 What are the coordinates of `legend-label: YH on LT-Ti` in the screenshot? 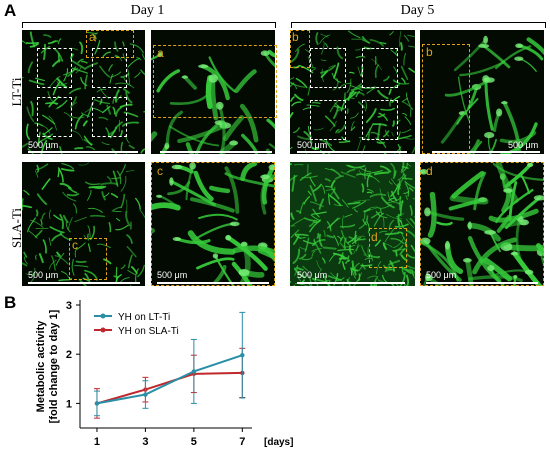 It's located at (144, 317).